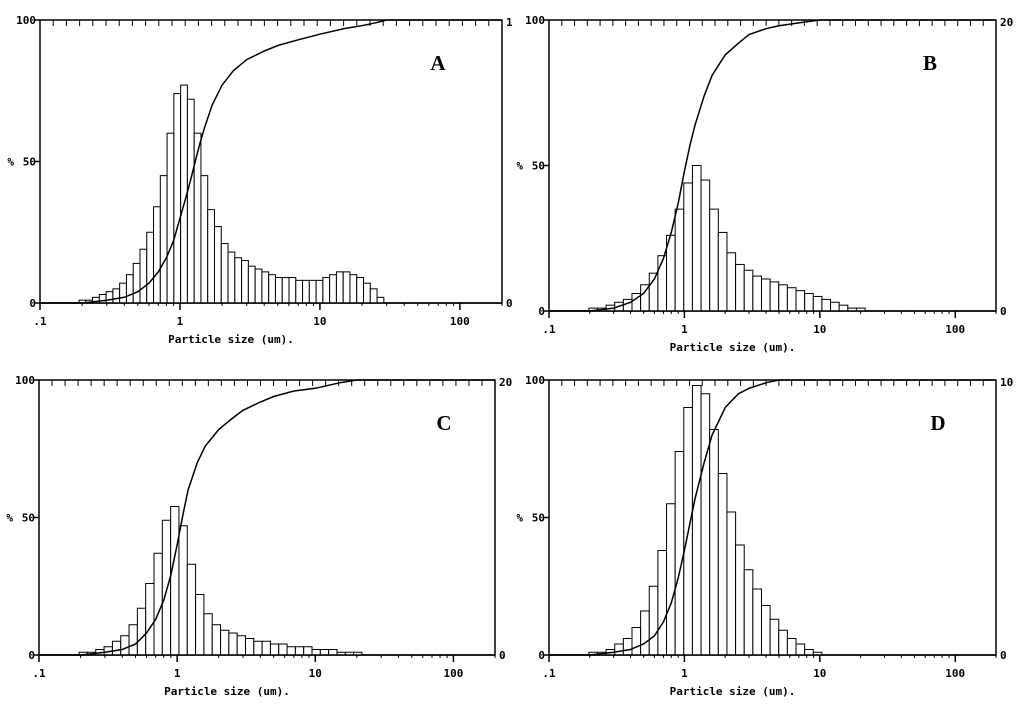 This screenshot has height=705, width=1024. What do you see at coordinates (519, 518) in the screenshot?
I see `y-axis-label: %` at bounding box center [519, 518].